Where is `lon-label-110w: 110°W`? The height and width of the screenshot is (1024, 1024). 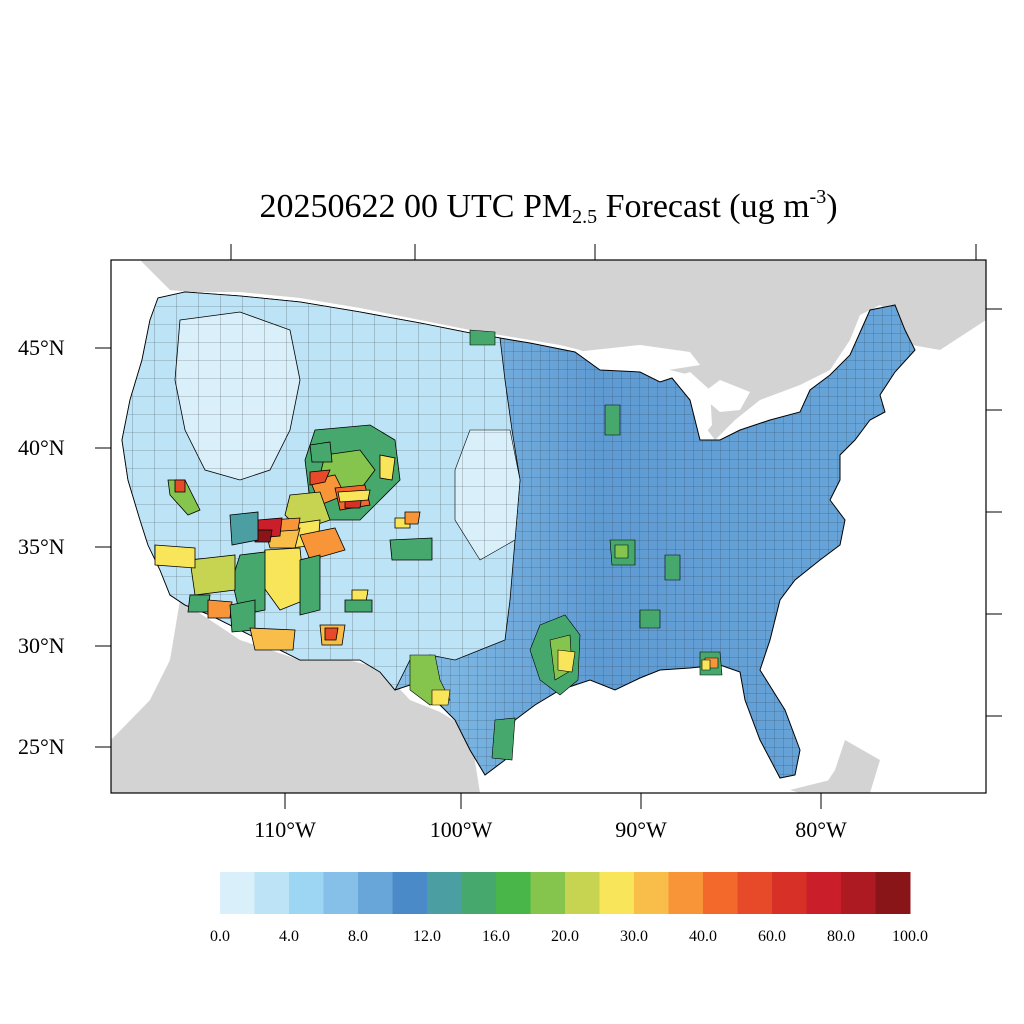
lon-label-110w: 110°W is located at coordinates (285, 829).